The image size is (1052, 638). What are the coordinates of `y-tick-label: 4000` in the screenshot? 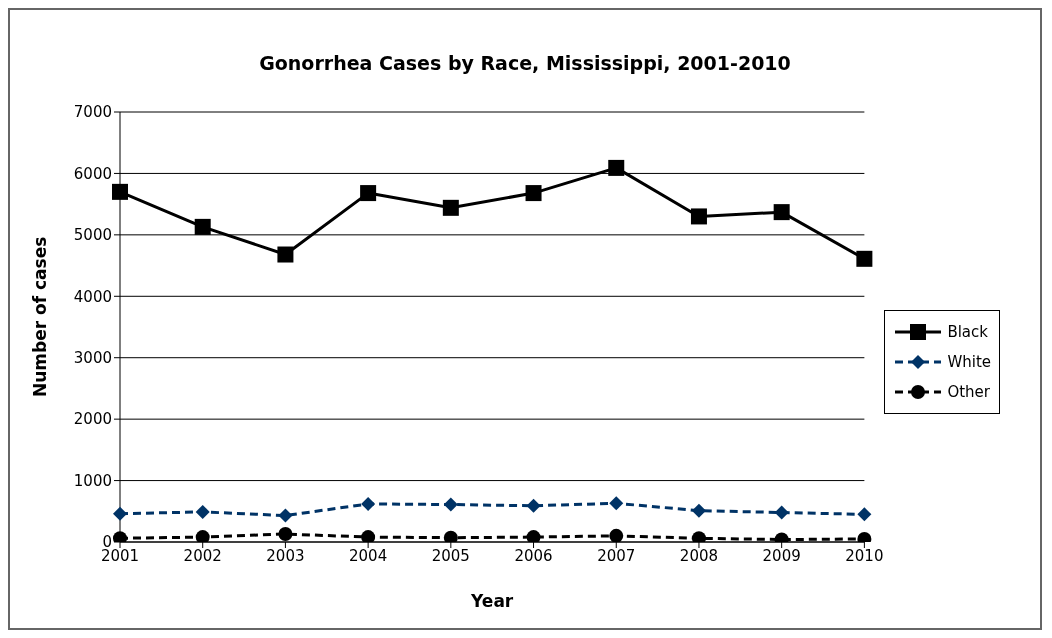 It's located at (92, 296).